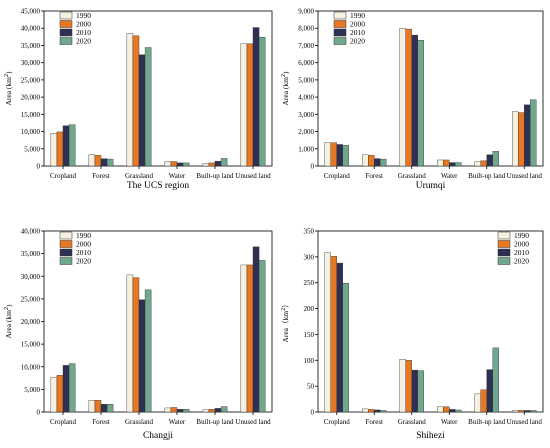 The image size is (550, 448). I want to click on y-tick-label: 20,000, so click(31, 322).